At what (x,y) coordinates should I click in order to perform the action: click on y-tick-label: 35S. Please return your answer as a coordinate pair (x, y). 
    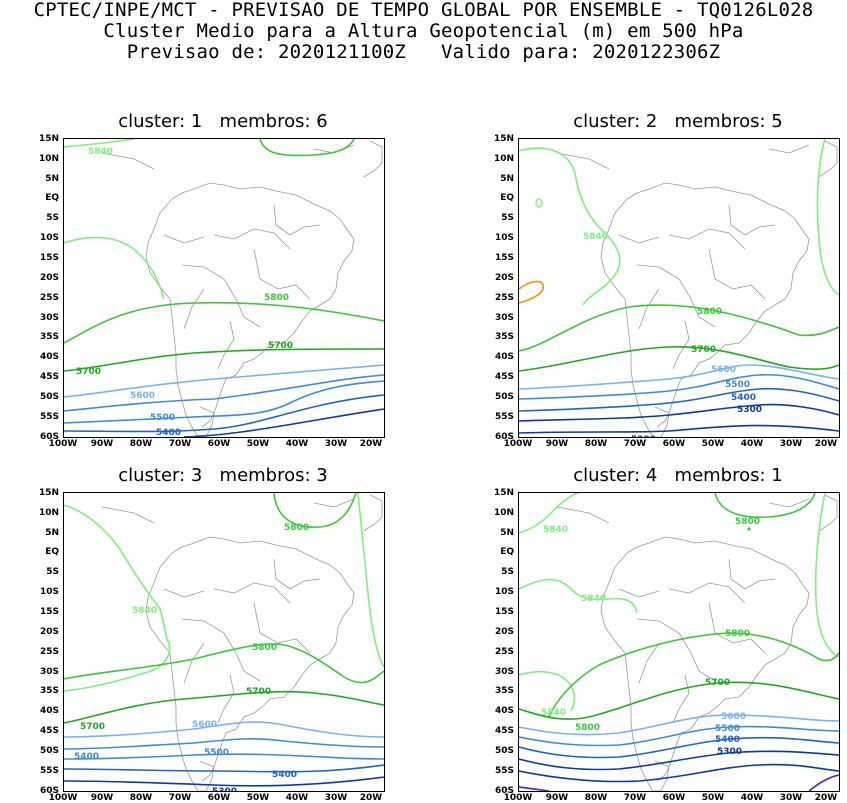
    Looking at the image, I should click on (49, 691).